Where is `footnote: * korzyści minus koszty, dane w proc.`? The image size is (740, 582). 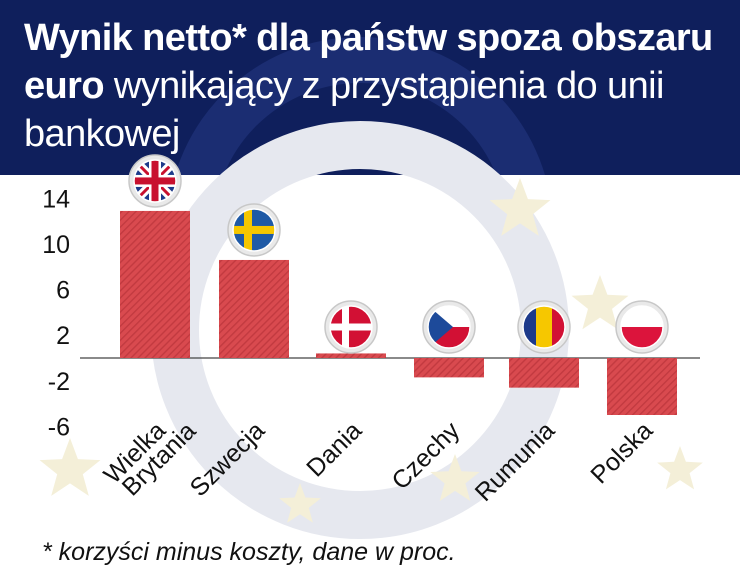
footnote: * korzyści minus koszty, dane w proc. is located at coordinates (249, 552).